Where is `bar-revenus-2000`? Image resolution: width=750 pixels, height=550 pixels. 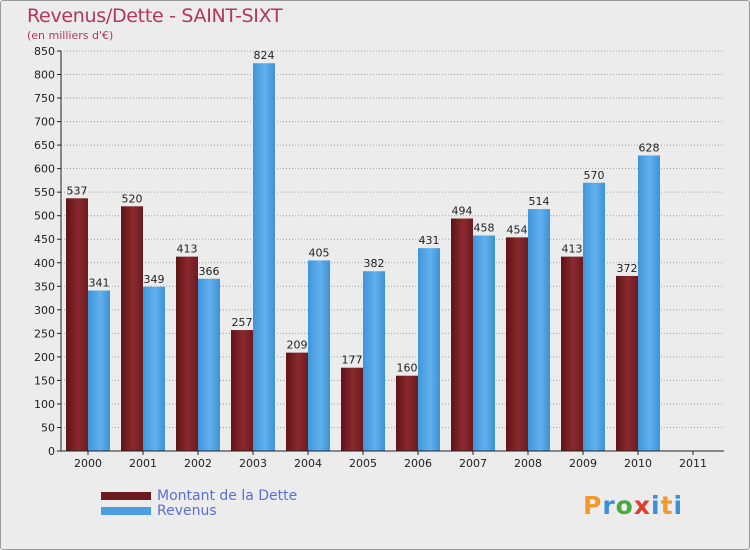
bar-revenus-2000 is located at coordinates (99, 370).